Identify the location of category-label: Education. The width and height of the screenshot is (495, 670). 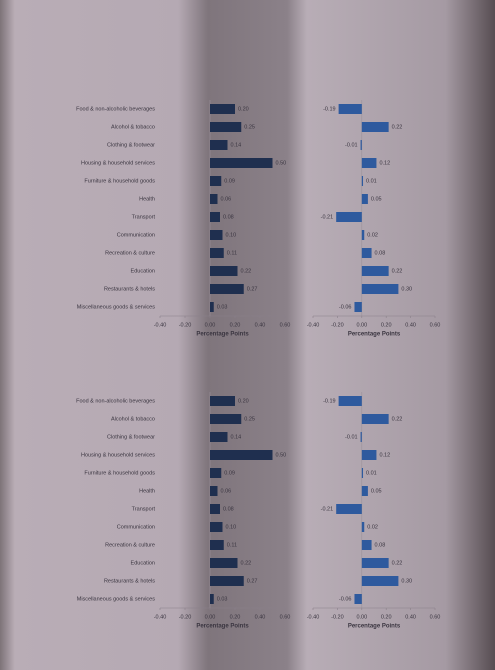
(143, 563).